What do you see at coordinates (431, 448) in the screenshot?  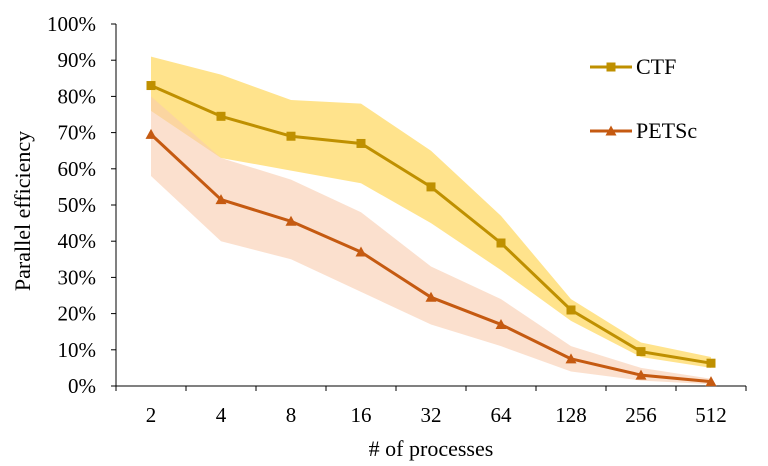 I see `x-axis-title: # of processes` at bounding box center [431, 448].